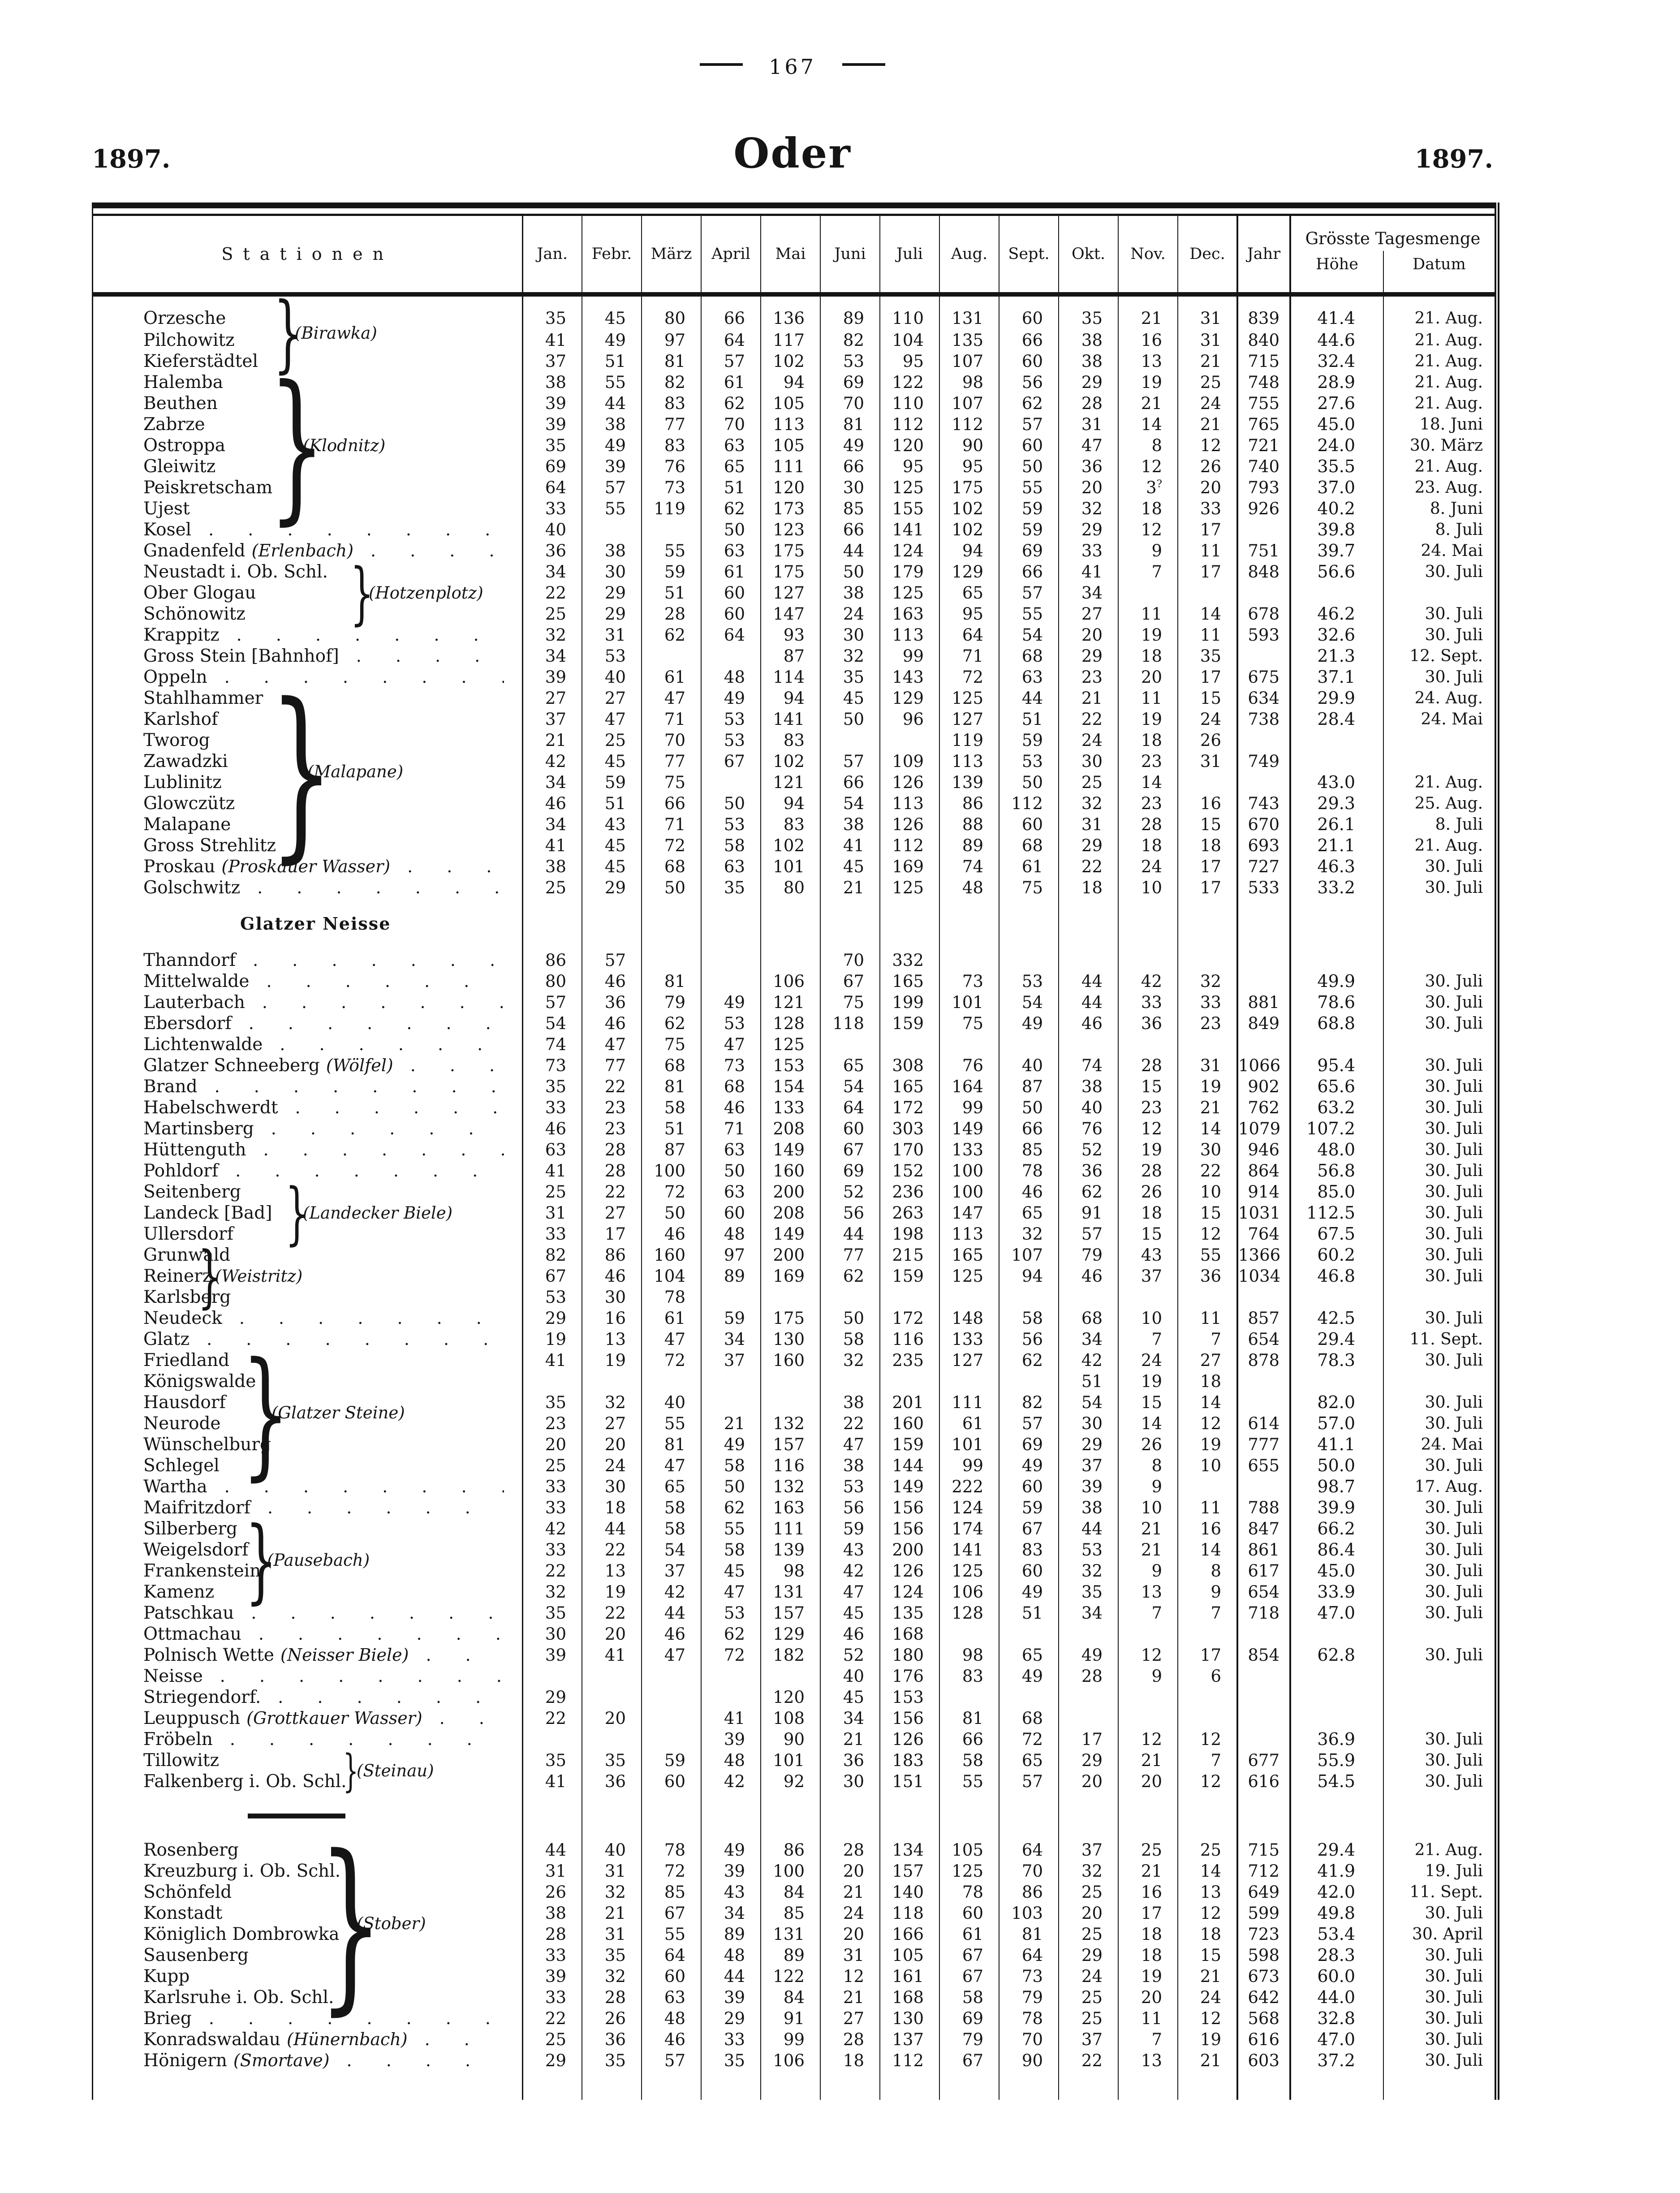 The image size is (1680, 2193). What do you see at coordinates (791, 1997) in the screenshot?
I see `month-value: 84` at bounding box center [791, 1997].